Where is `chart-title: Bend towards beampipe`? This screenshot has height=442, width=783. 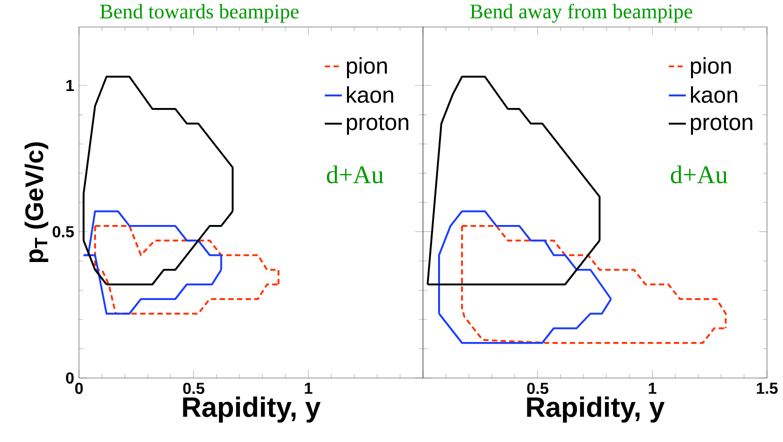 chart-title: Bend towards beampipe is located at coordinates (199, 13).